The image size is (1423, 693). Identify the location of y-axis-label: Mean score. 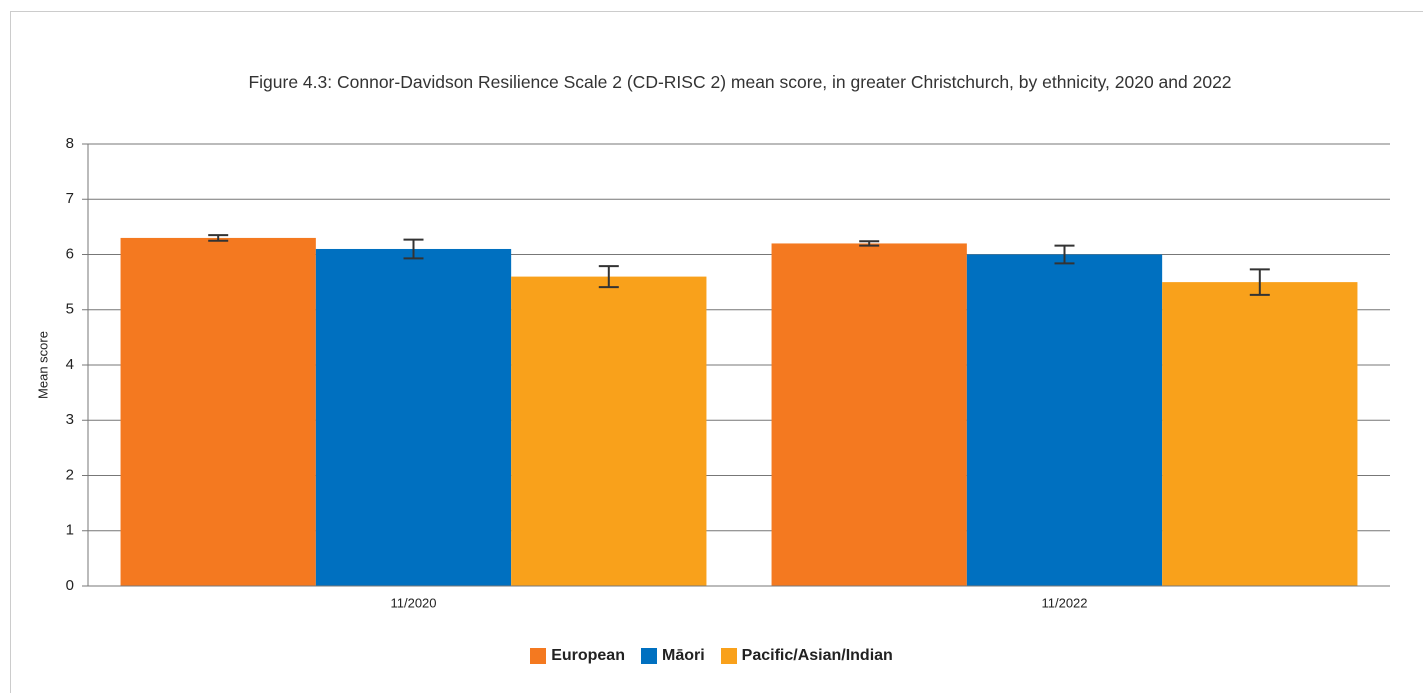
(42, 365).